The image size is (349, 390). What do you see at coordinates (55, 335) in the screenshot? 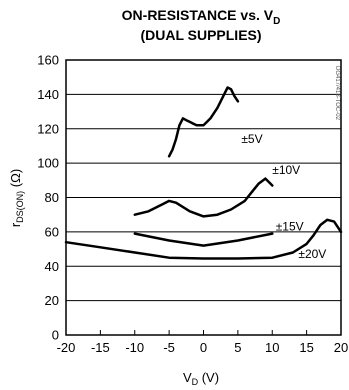
I see `y-tick-label: 0` at bounding box center [55, 335].